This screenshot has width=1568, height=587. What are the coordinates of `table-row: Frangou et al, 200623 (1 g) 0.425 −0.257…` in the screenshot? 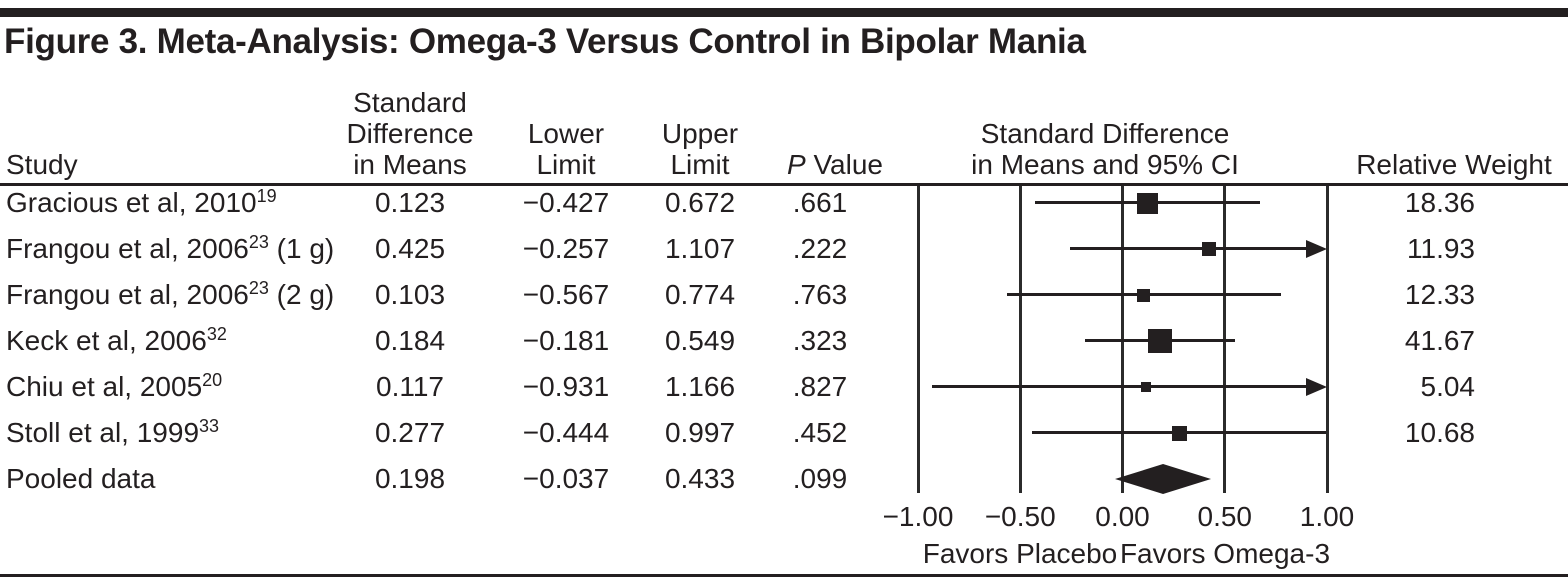 It's located at (784, 249).